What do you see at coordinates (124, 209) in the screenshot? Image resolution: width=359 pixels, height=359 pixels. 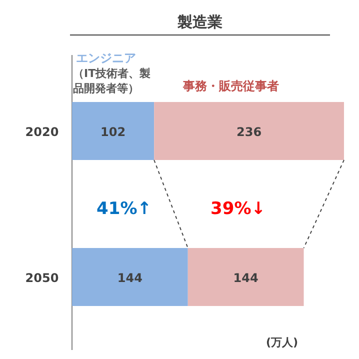 I see `annotation: 41%↑` at bounding box center [124, 209].